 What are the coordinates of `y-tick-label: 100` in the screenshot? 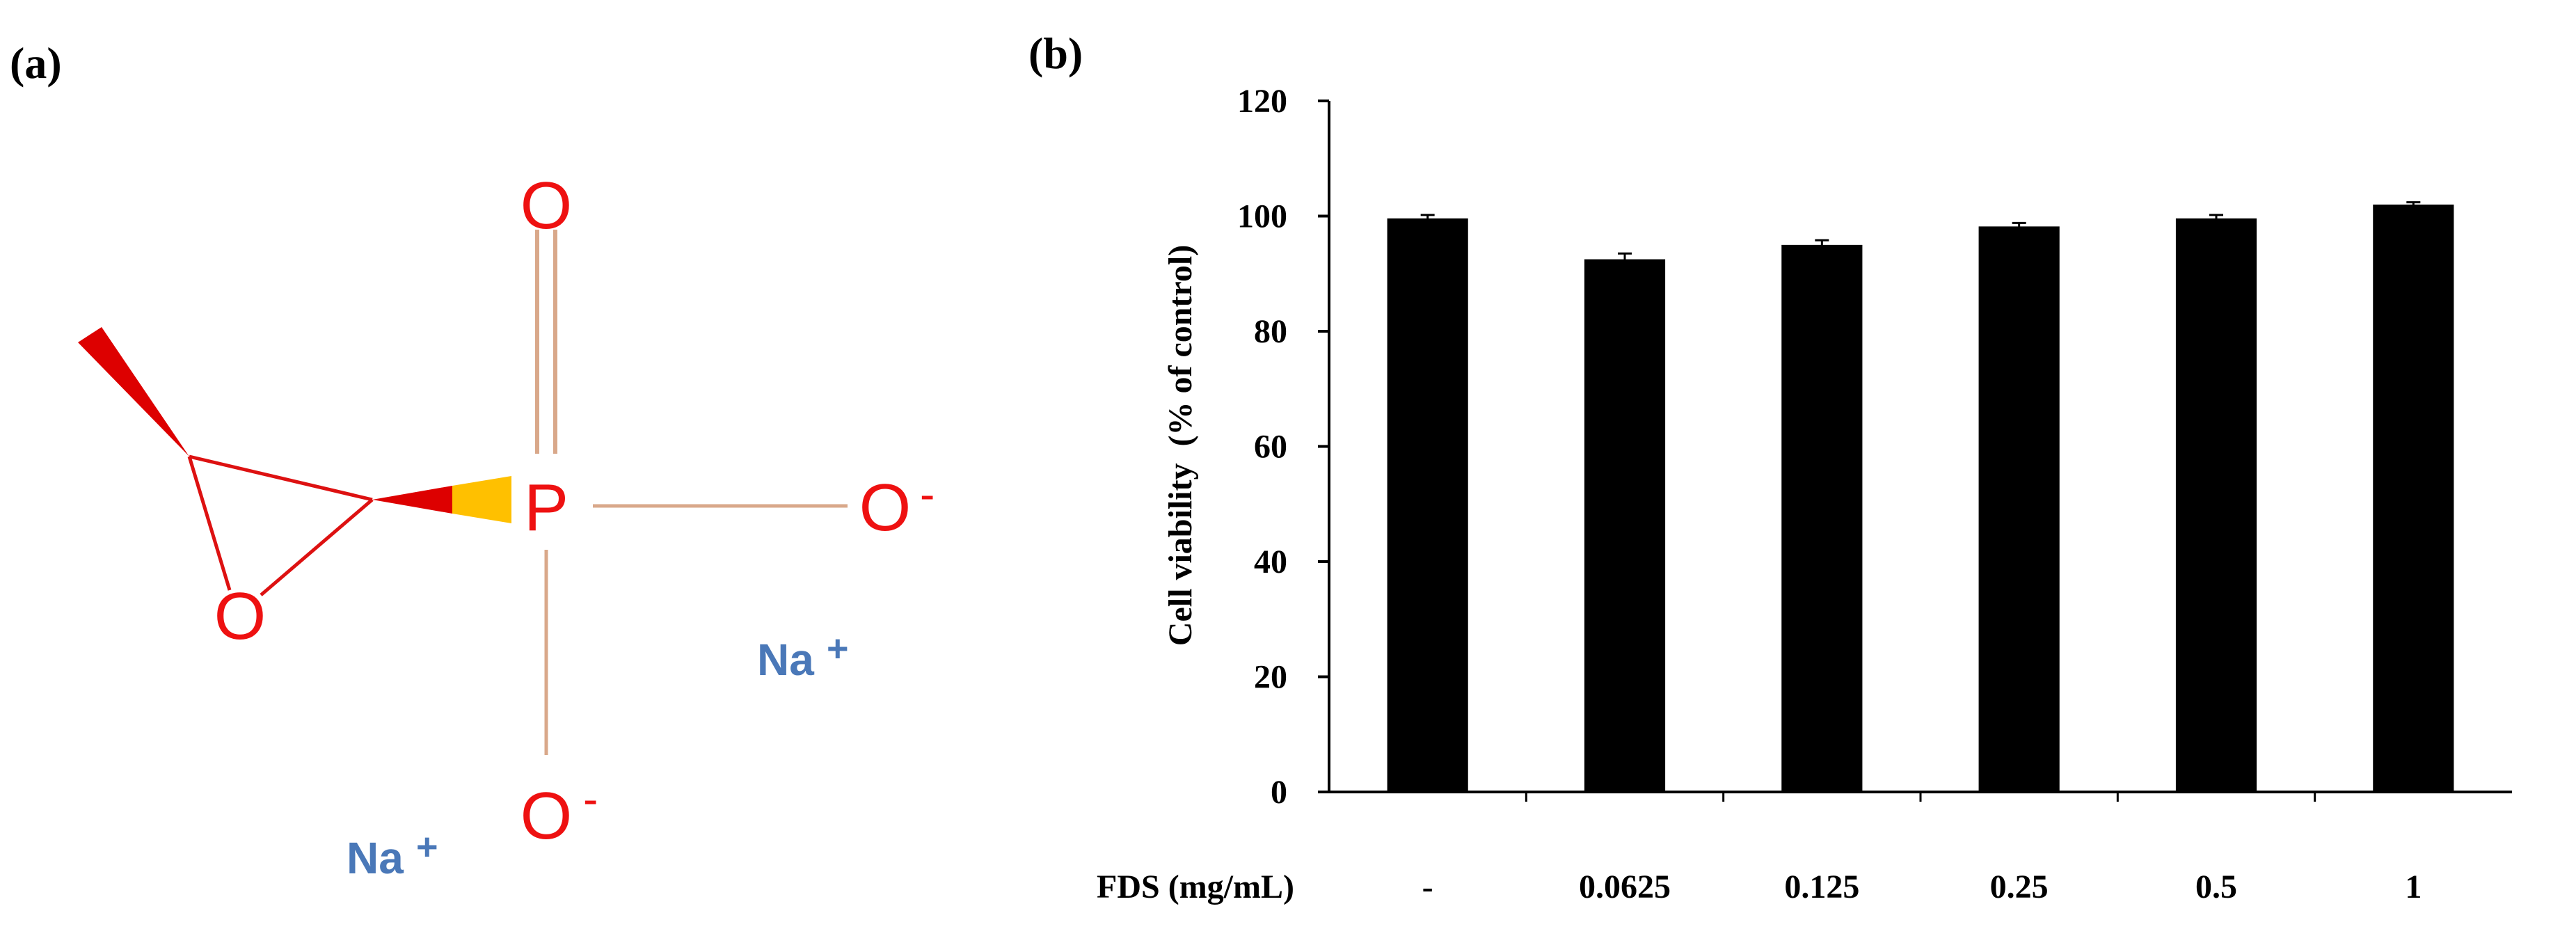 It's located at (1262, 216).